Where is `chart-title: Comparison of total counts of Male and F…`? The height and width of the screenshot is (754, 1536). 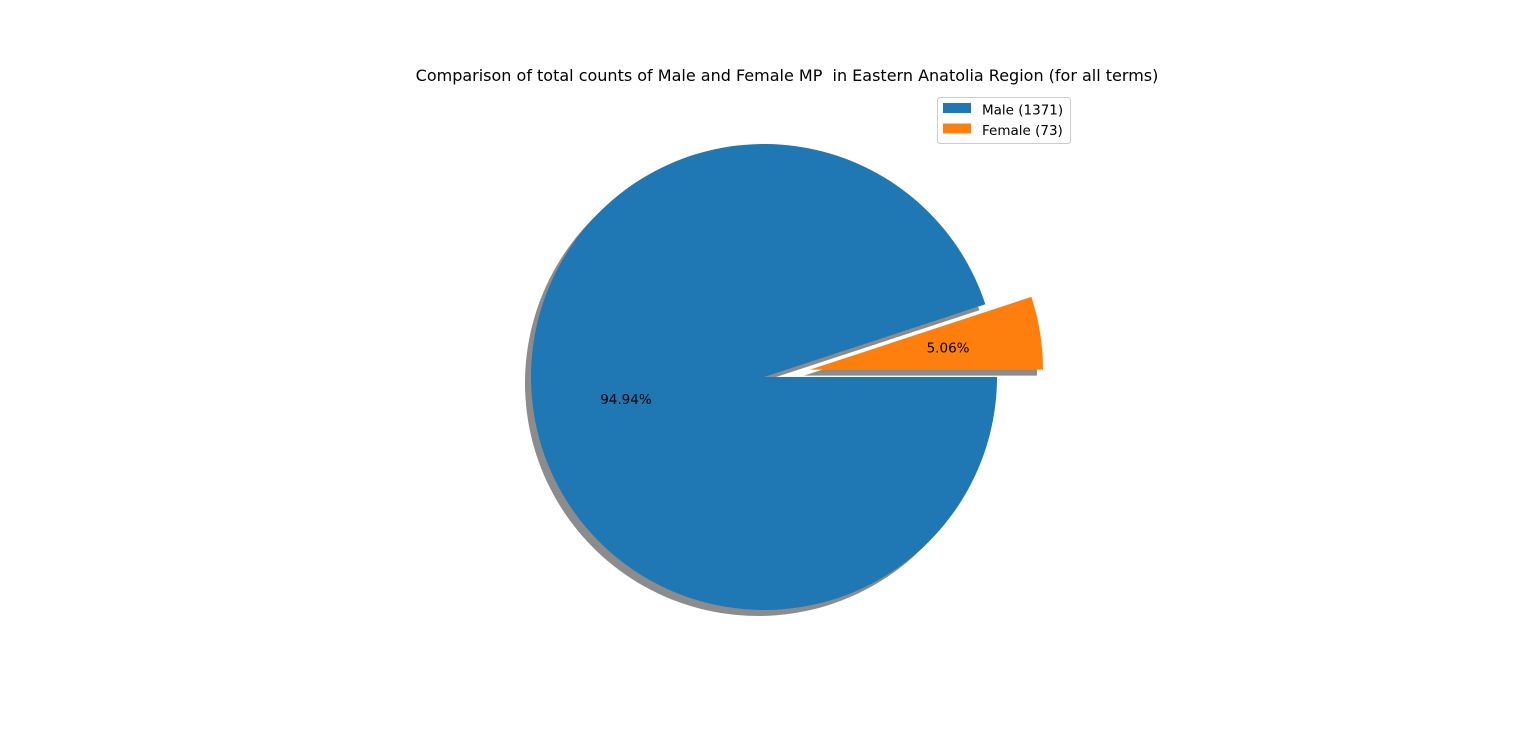
chart-title: Comparison of total counts of Male and F… is located at coordinates (787, 75).